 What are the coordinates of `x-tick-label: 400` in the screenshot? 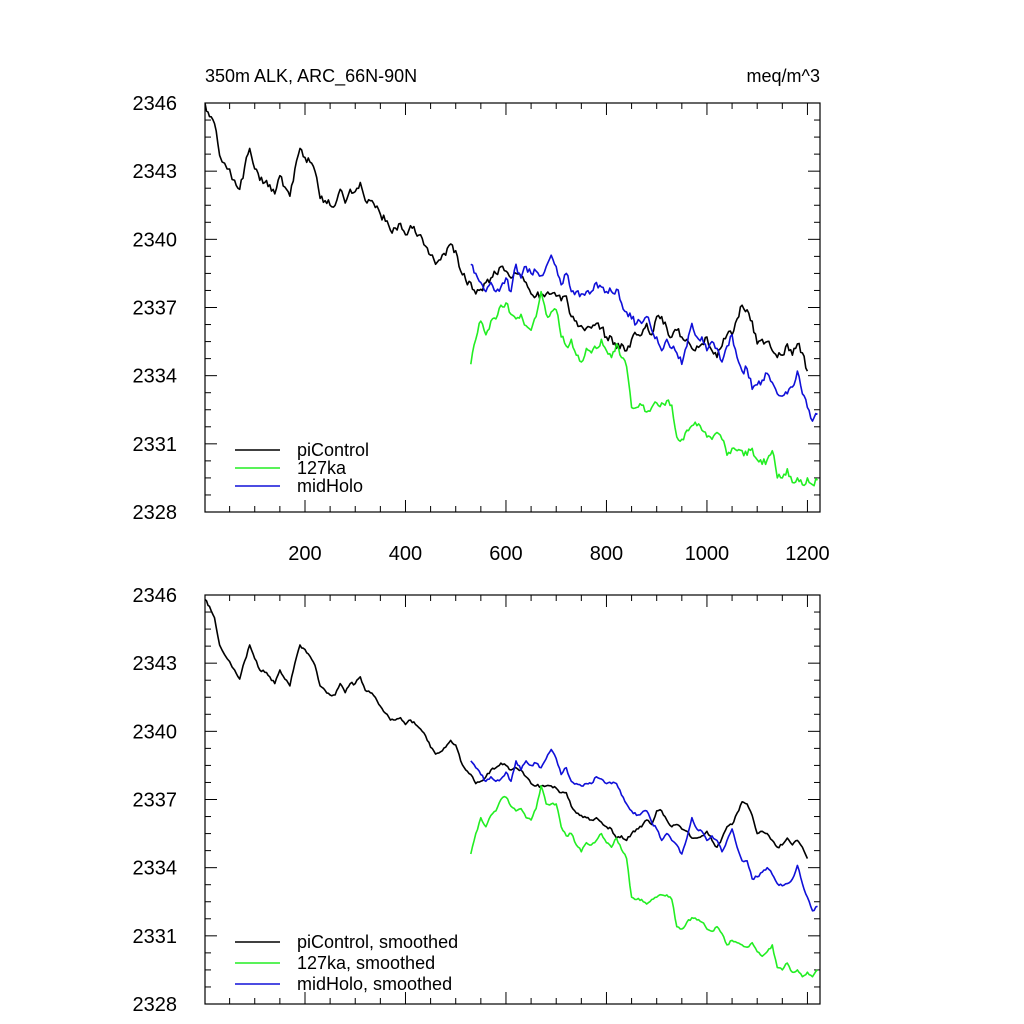 It's located at (405, 554).